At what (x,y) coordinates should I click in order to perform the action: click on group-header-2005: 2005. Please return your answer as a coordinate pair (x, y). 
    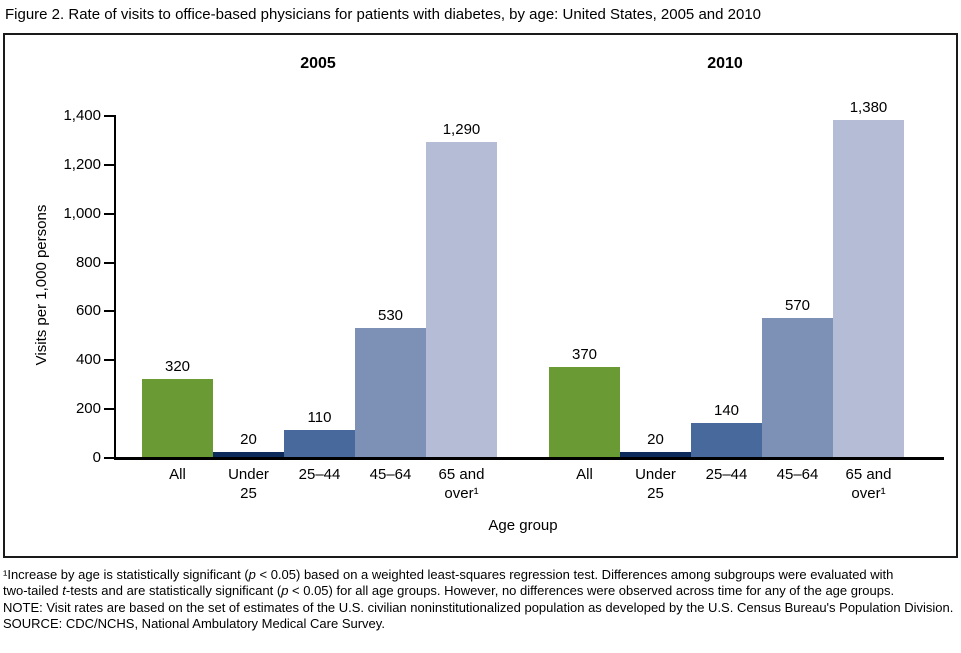
    Looking at the image, I should click on (318, 63).